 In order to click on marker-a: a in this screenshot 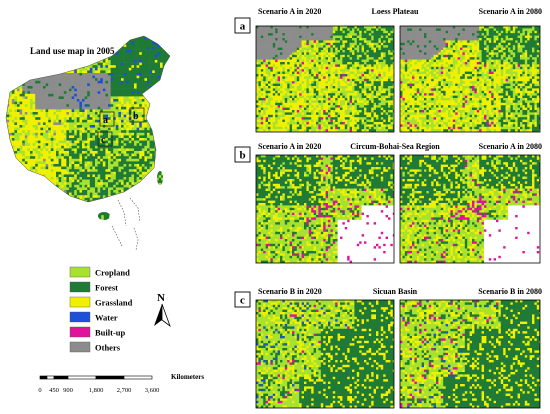, I will do `click(105, 120)`.